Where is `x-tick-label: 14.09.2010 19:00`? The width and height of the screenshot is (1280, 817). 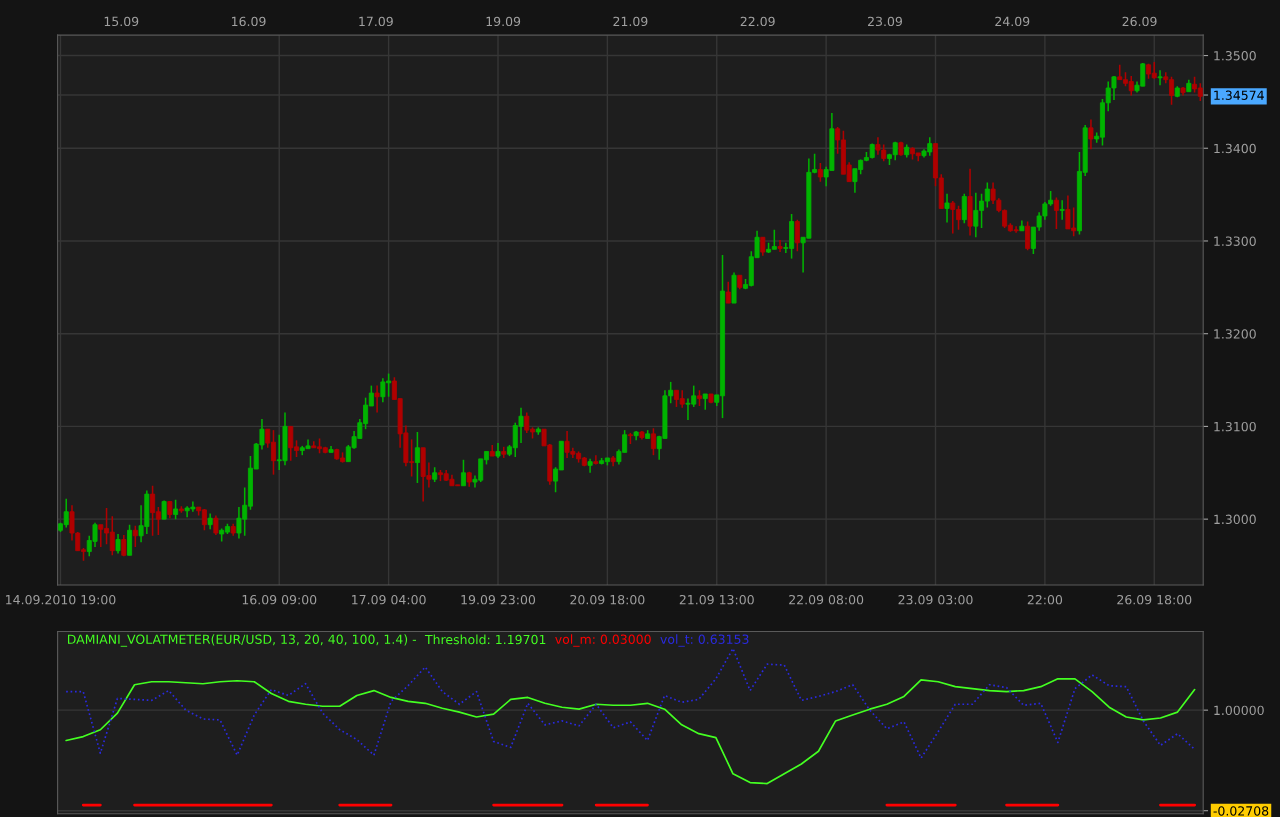 x-tick-label: 14.09.2010 19:00 is located at coordinates (61, 599).